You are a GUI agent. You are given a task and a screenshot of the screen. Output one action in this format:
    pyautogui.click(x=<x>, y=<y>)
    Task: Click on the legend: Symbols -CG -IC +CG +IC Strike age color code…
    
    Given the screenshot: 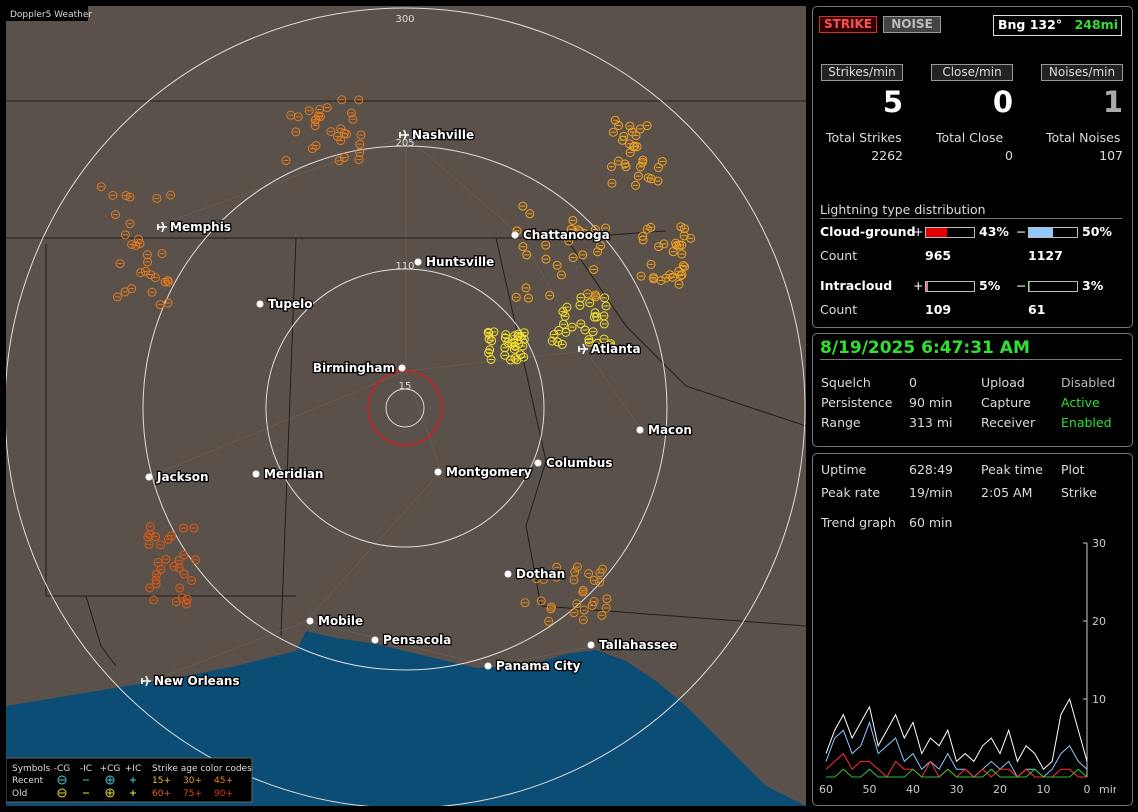 What is the action you would take?
    pyautogui.click(x=129, y=780)
    